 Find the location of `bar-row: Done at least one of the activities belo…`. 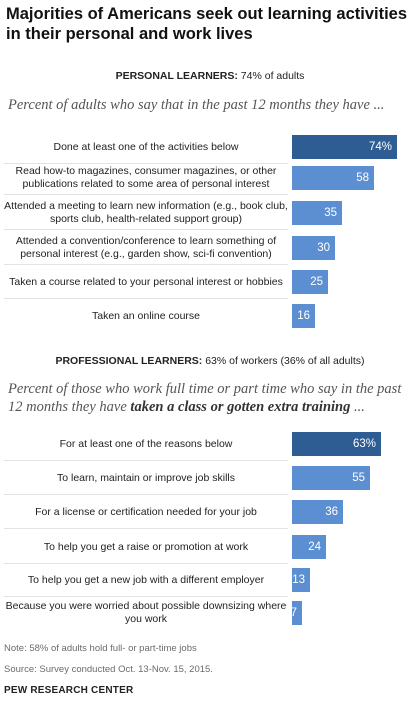

bar-row: Done at least one of the activities belo… is located at coordinates (210, 147).